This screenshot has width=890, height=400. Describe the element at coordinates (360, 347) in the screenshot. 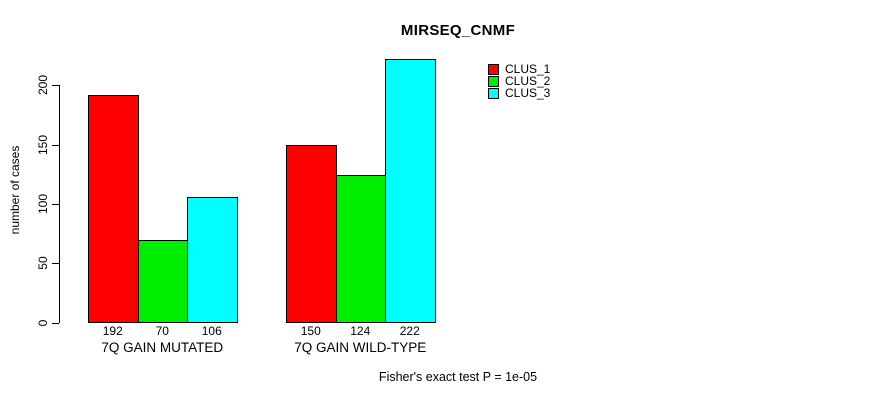

I see `x-axis-group-label: 7Q GAIN WILD-TYPE` at that location.